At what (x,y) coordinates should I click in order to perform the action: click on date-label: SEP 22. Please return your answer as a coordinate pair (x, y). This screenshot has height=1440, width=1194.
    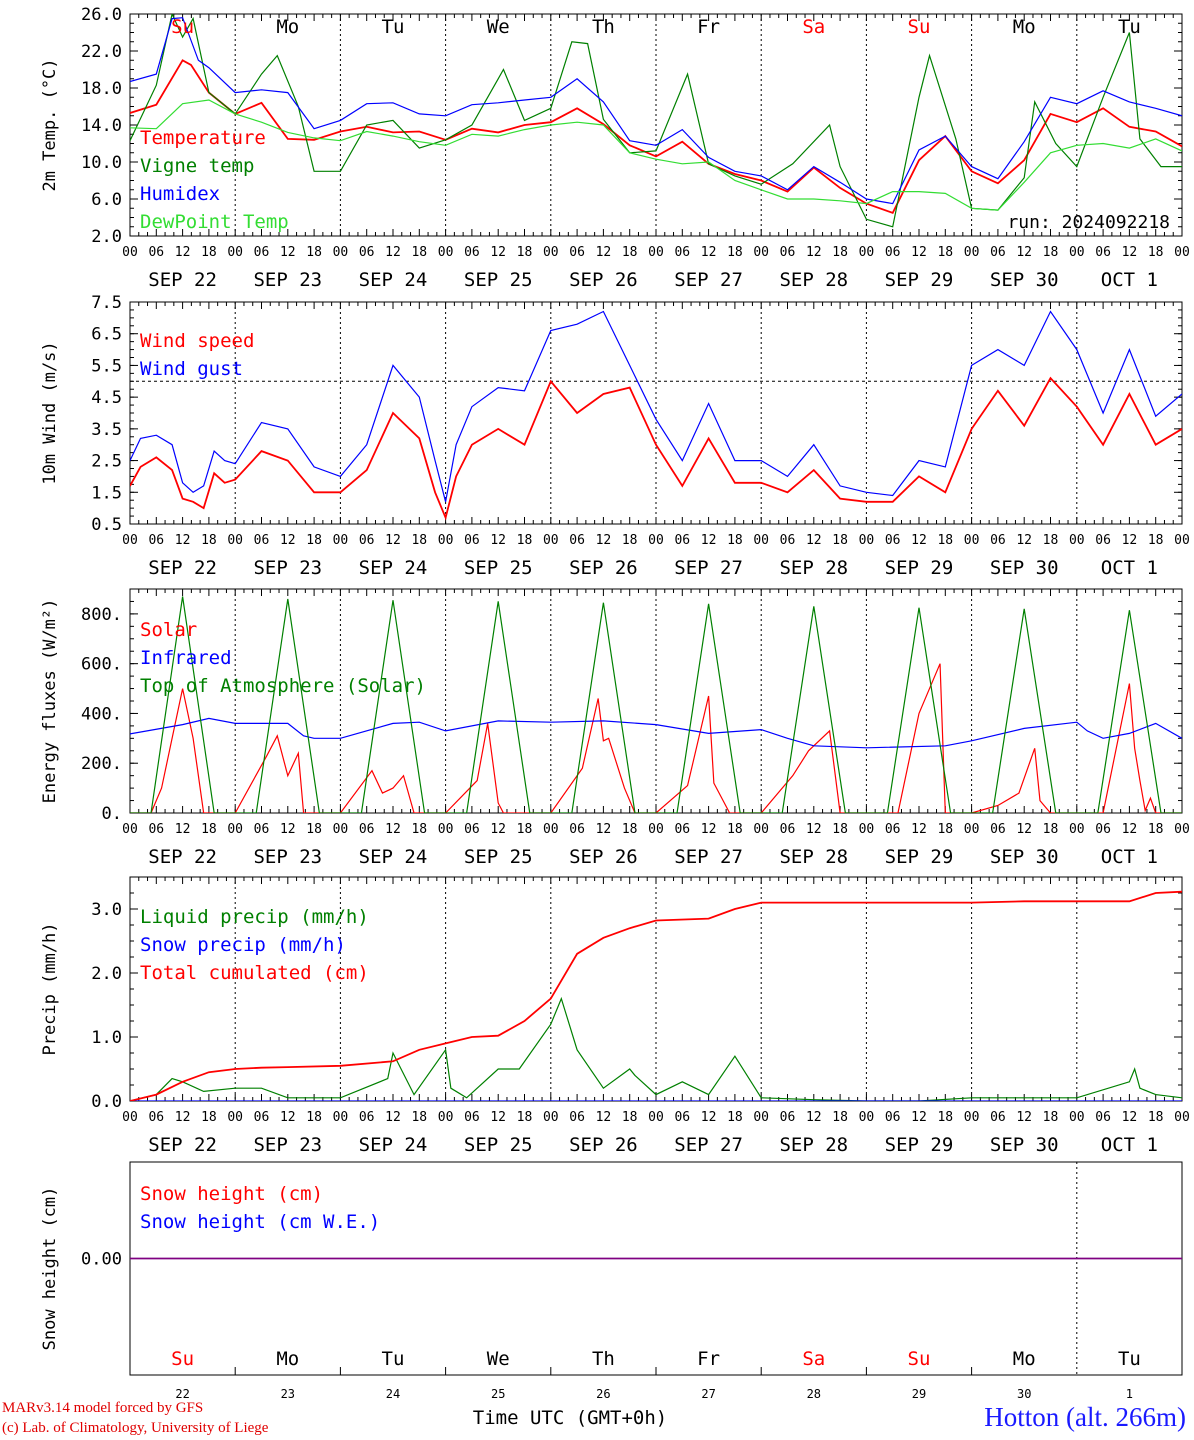
    Looking at the image, I should click on (182, 857).